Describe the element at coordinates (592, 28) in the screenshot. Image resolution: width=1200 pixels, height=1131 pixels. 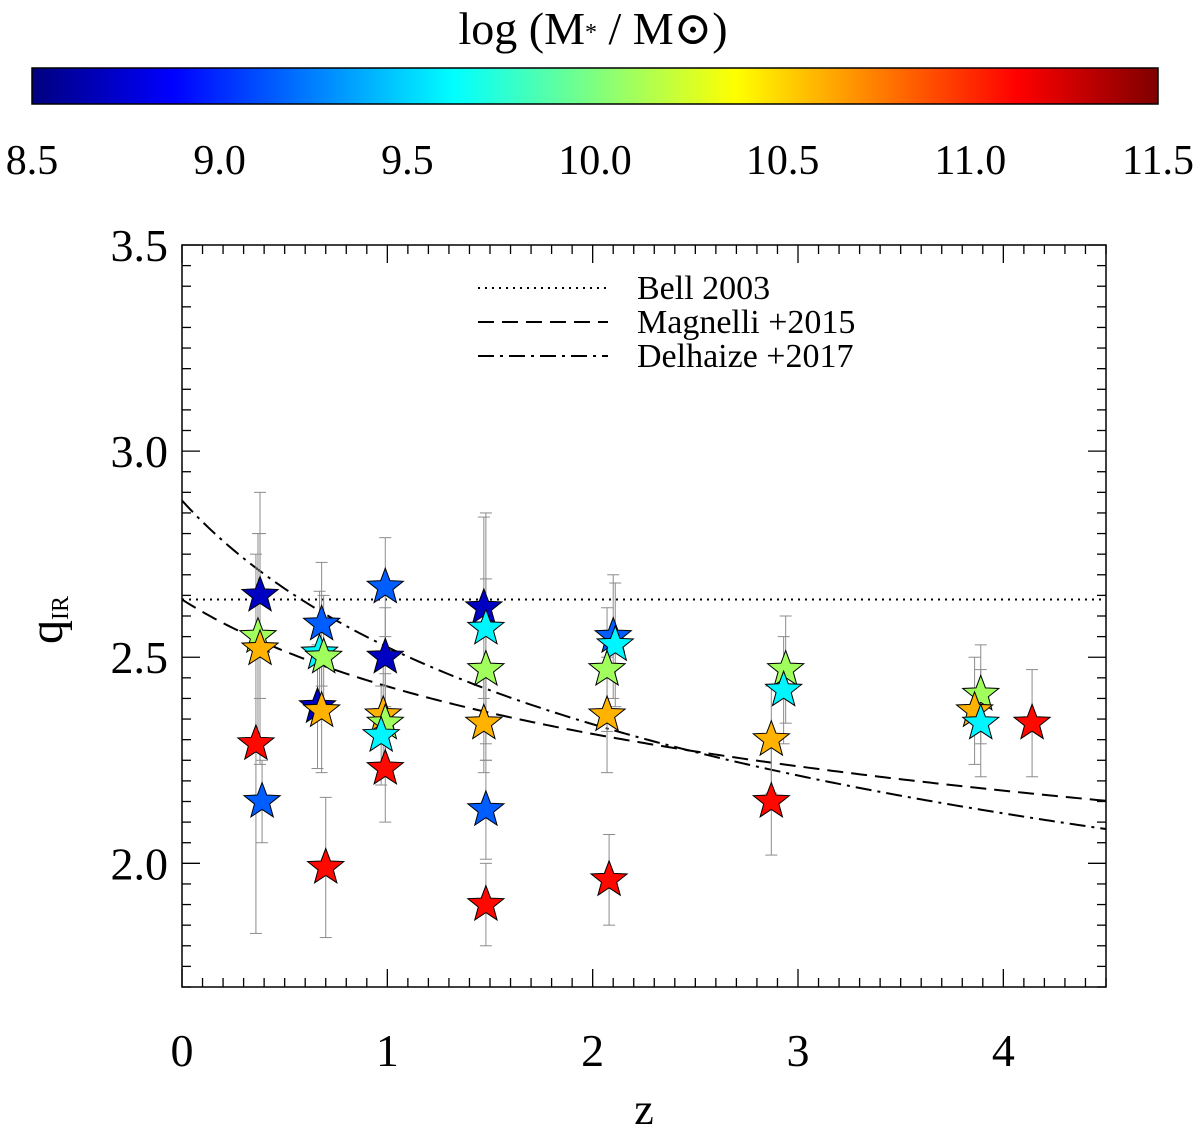
I see `colorbar-title: log (M* / M⊙)` at that location.